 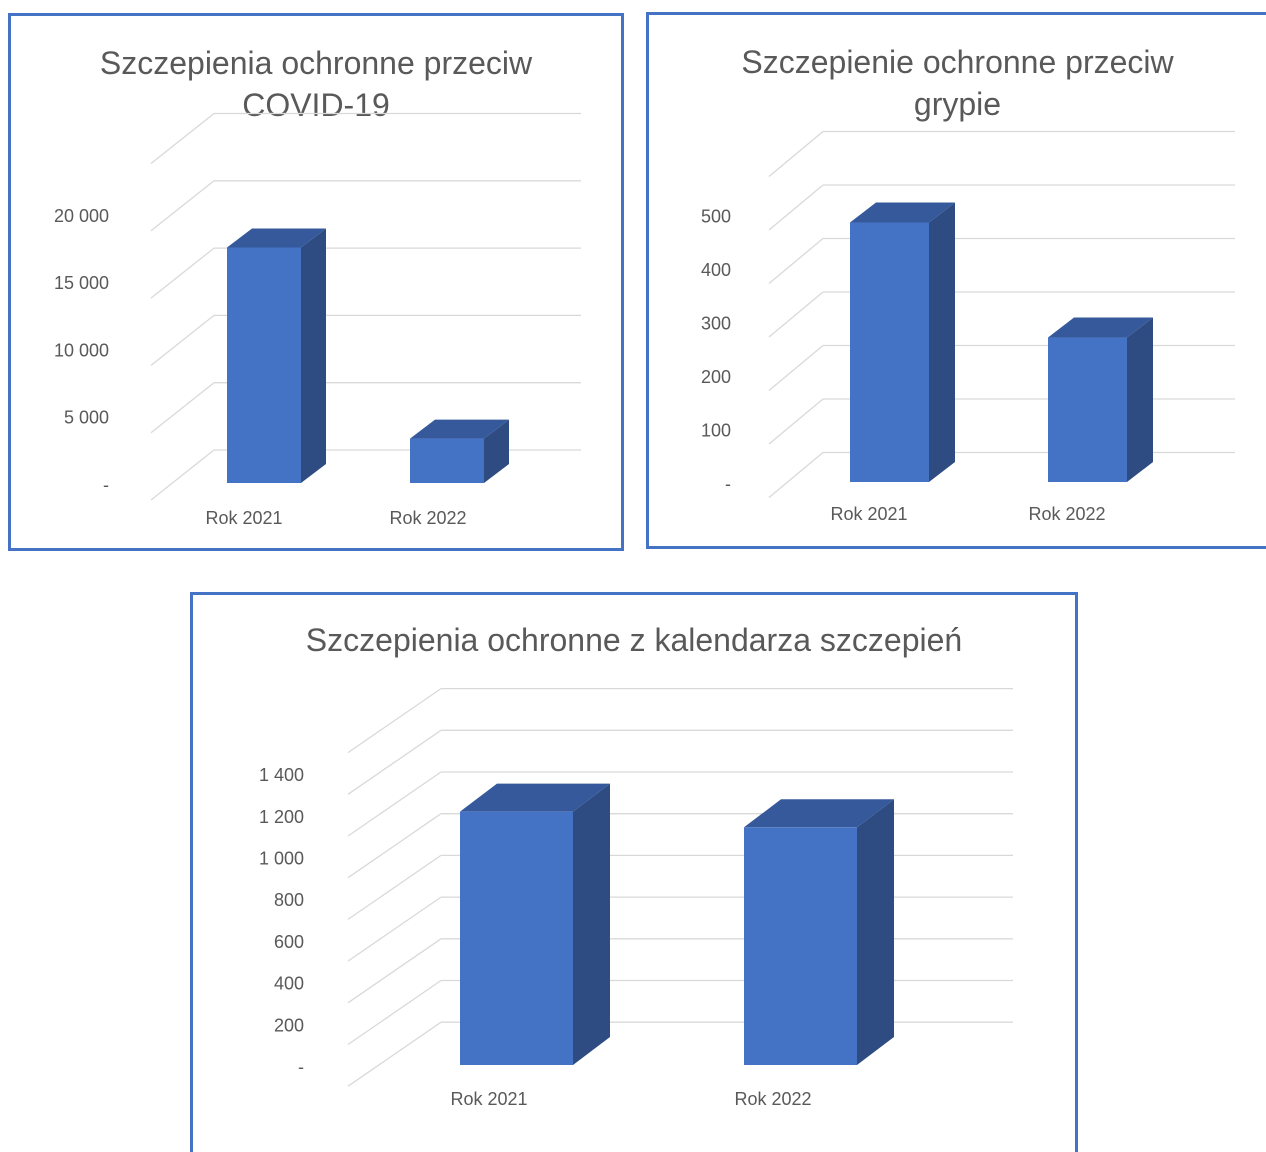 I want to click on y-tick-label: 1 000, so click(x=281, y=859).